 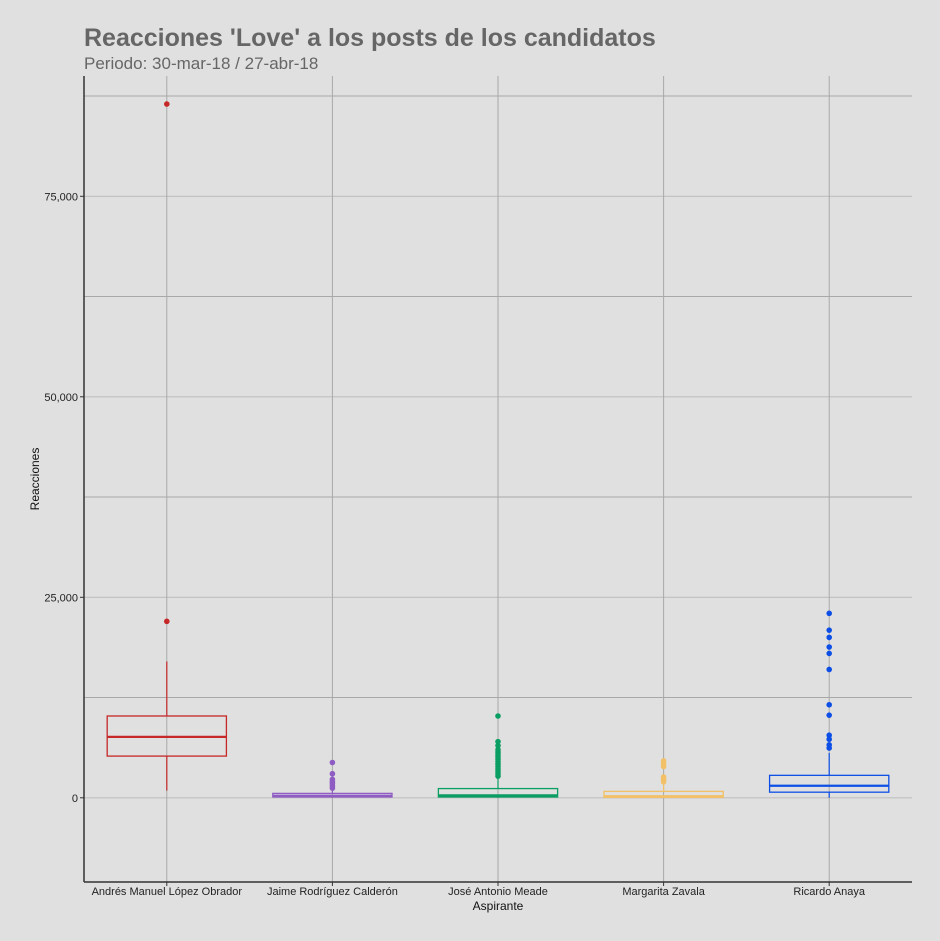 What do you see at coordinates (61, 598) in the screenshot?
I see `y-tick-label: 25,000` at bounding box center [61, 598].